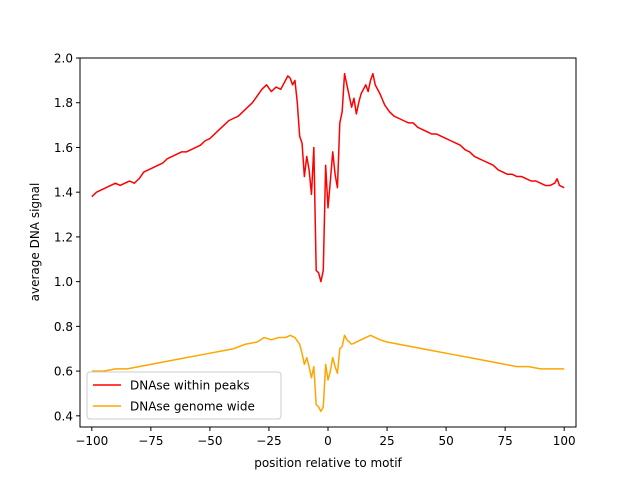  Describe the element at coordinates (63, 327) in the screenshot. I see `y-tick-label: 0.8` at that location.